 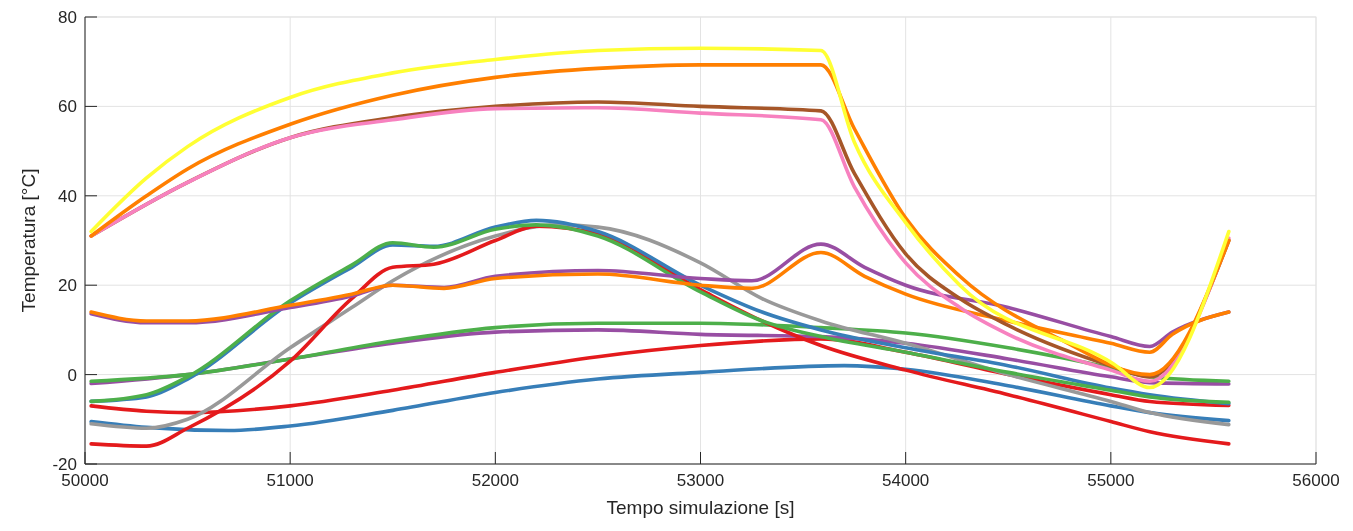 I want to click on x-axis-title: Tempo simulazione [s], so click(x=700, y=507).